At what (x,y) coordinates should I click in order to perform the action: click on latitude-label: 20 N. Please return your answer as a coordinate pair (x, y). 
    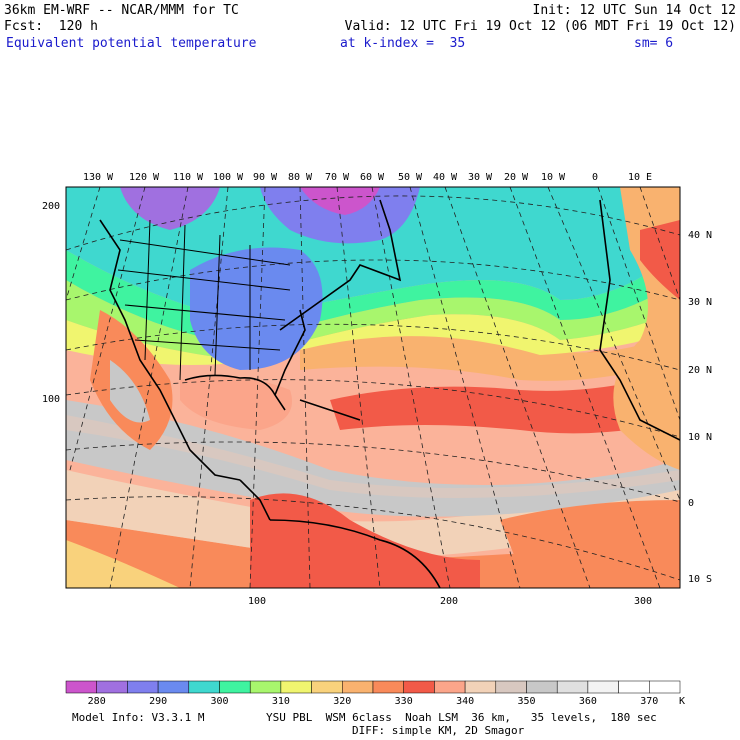
    Looking at the image, I should click on (700, 370).